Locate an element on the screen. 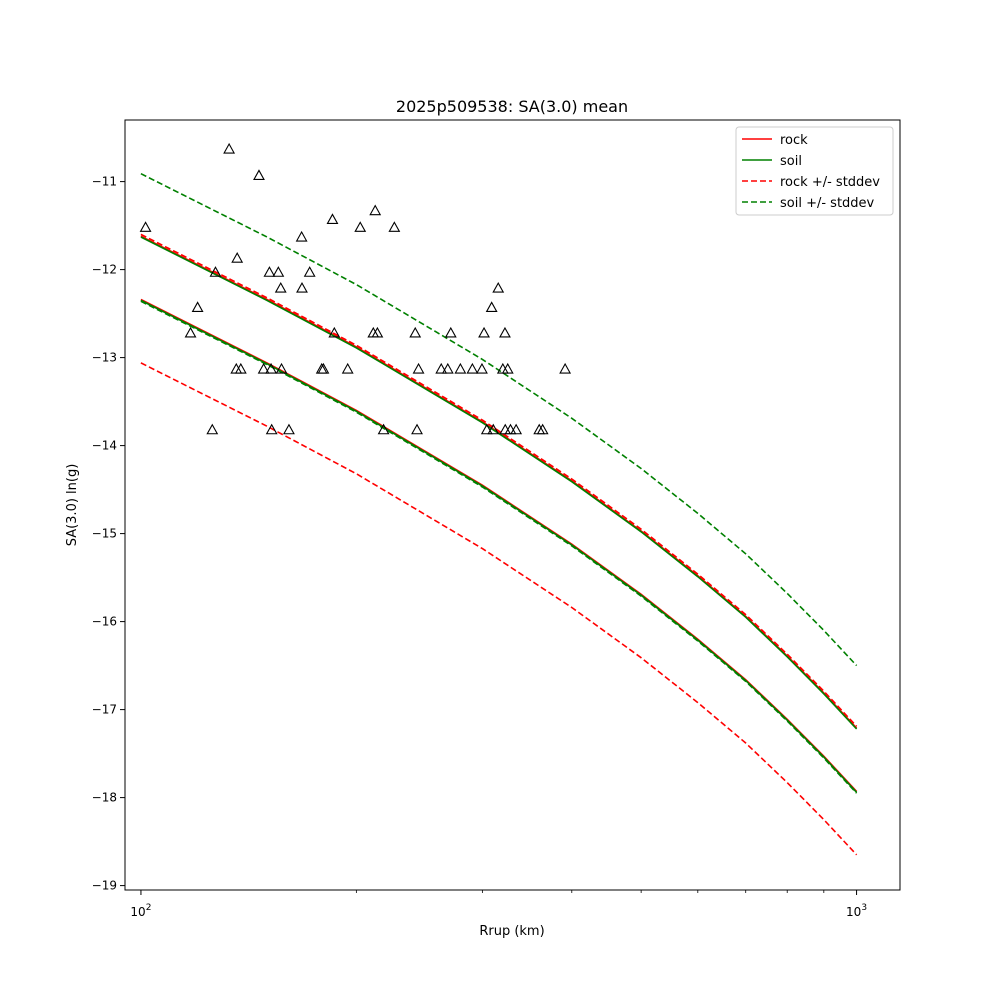 The width and height of the screenshot is (1000, 1000). y-axis: −11 −12 −13 −14 −15 −16 −17 −18 −19 is located at coordinates (108, 534).